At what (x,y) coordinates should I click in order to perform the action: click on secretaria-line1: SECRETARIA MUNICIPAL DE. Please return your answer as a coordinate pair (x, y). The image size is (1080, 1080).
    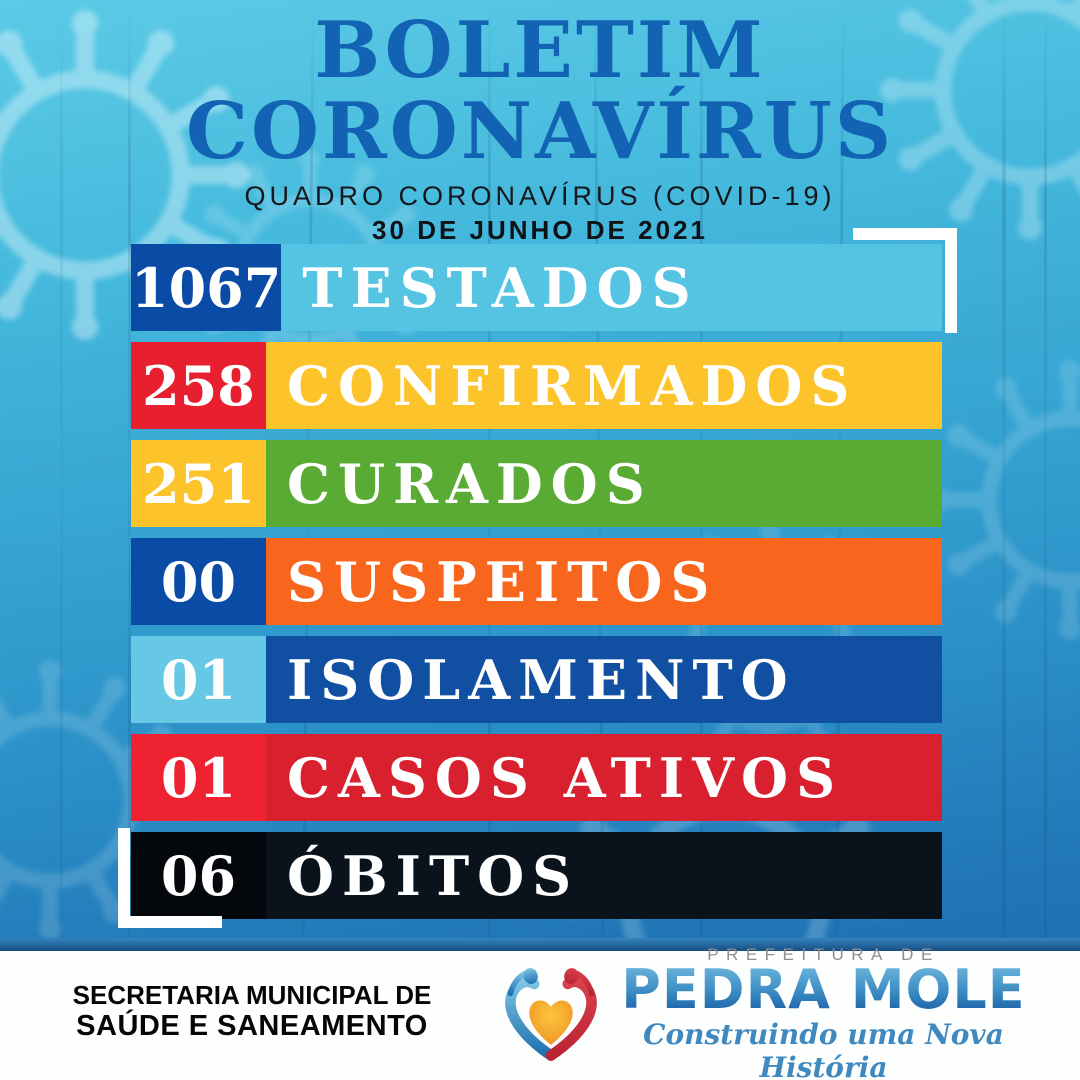
    Looking at the image, I should click on (252, 995).